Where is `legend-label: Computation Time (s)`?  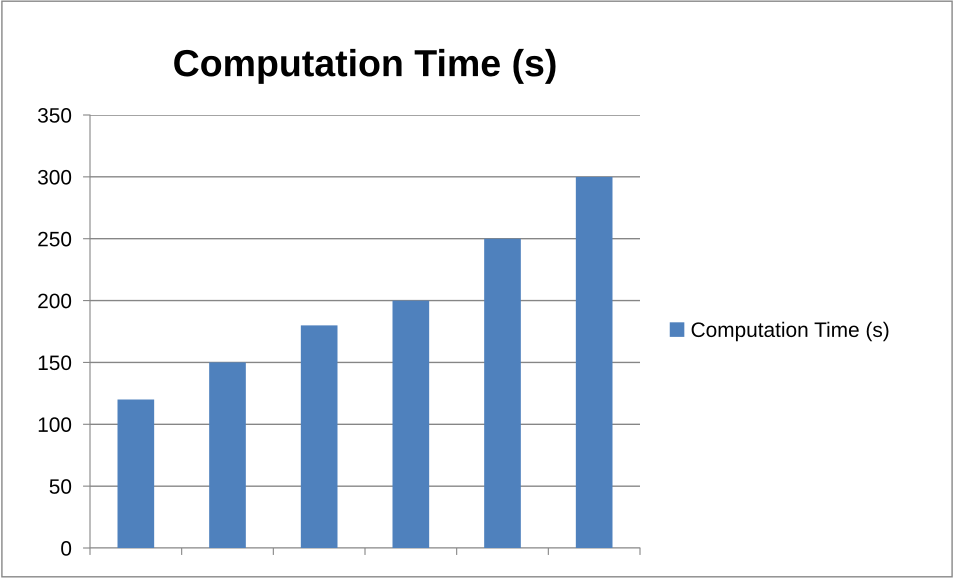 legend-label: Computation Time (s) is located at coordinates (790, 332).